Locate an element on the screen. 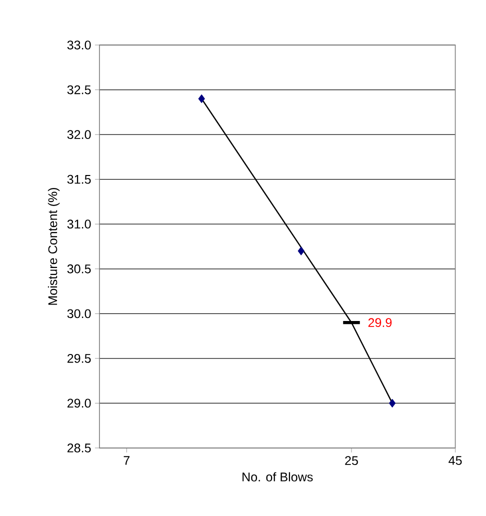 This screenshot has width=486, height=516. y-tick-label: 33.0 is located at coordinates (79, 45).